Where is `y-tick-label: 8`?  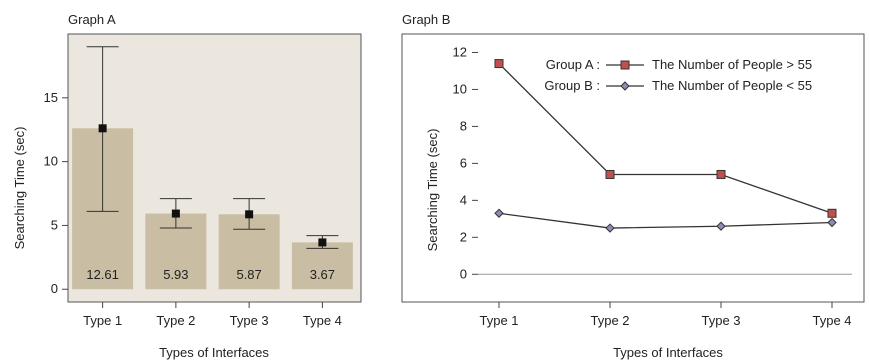
y-tick-label: 8 is located at coordinates (463, 125).